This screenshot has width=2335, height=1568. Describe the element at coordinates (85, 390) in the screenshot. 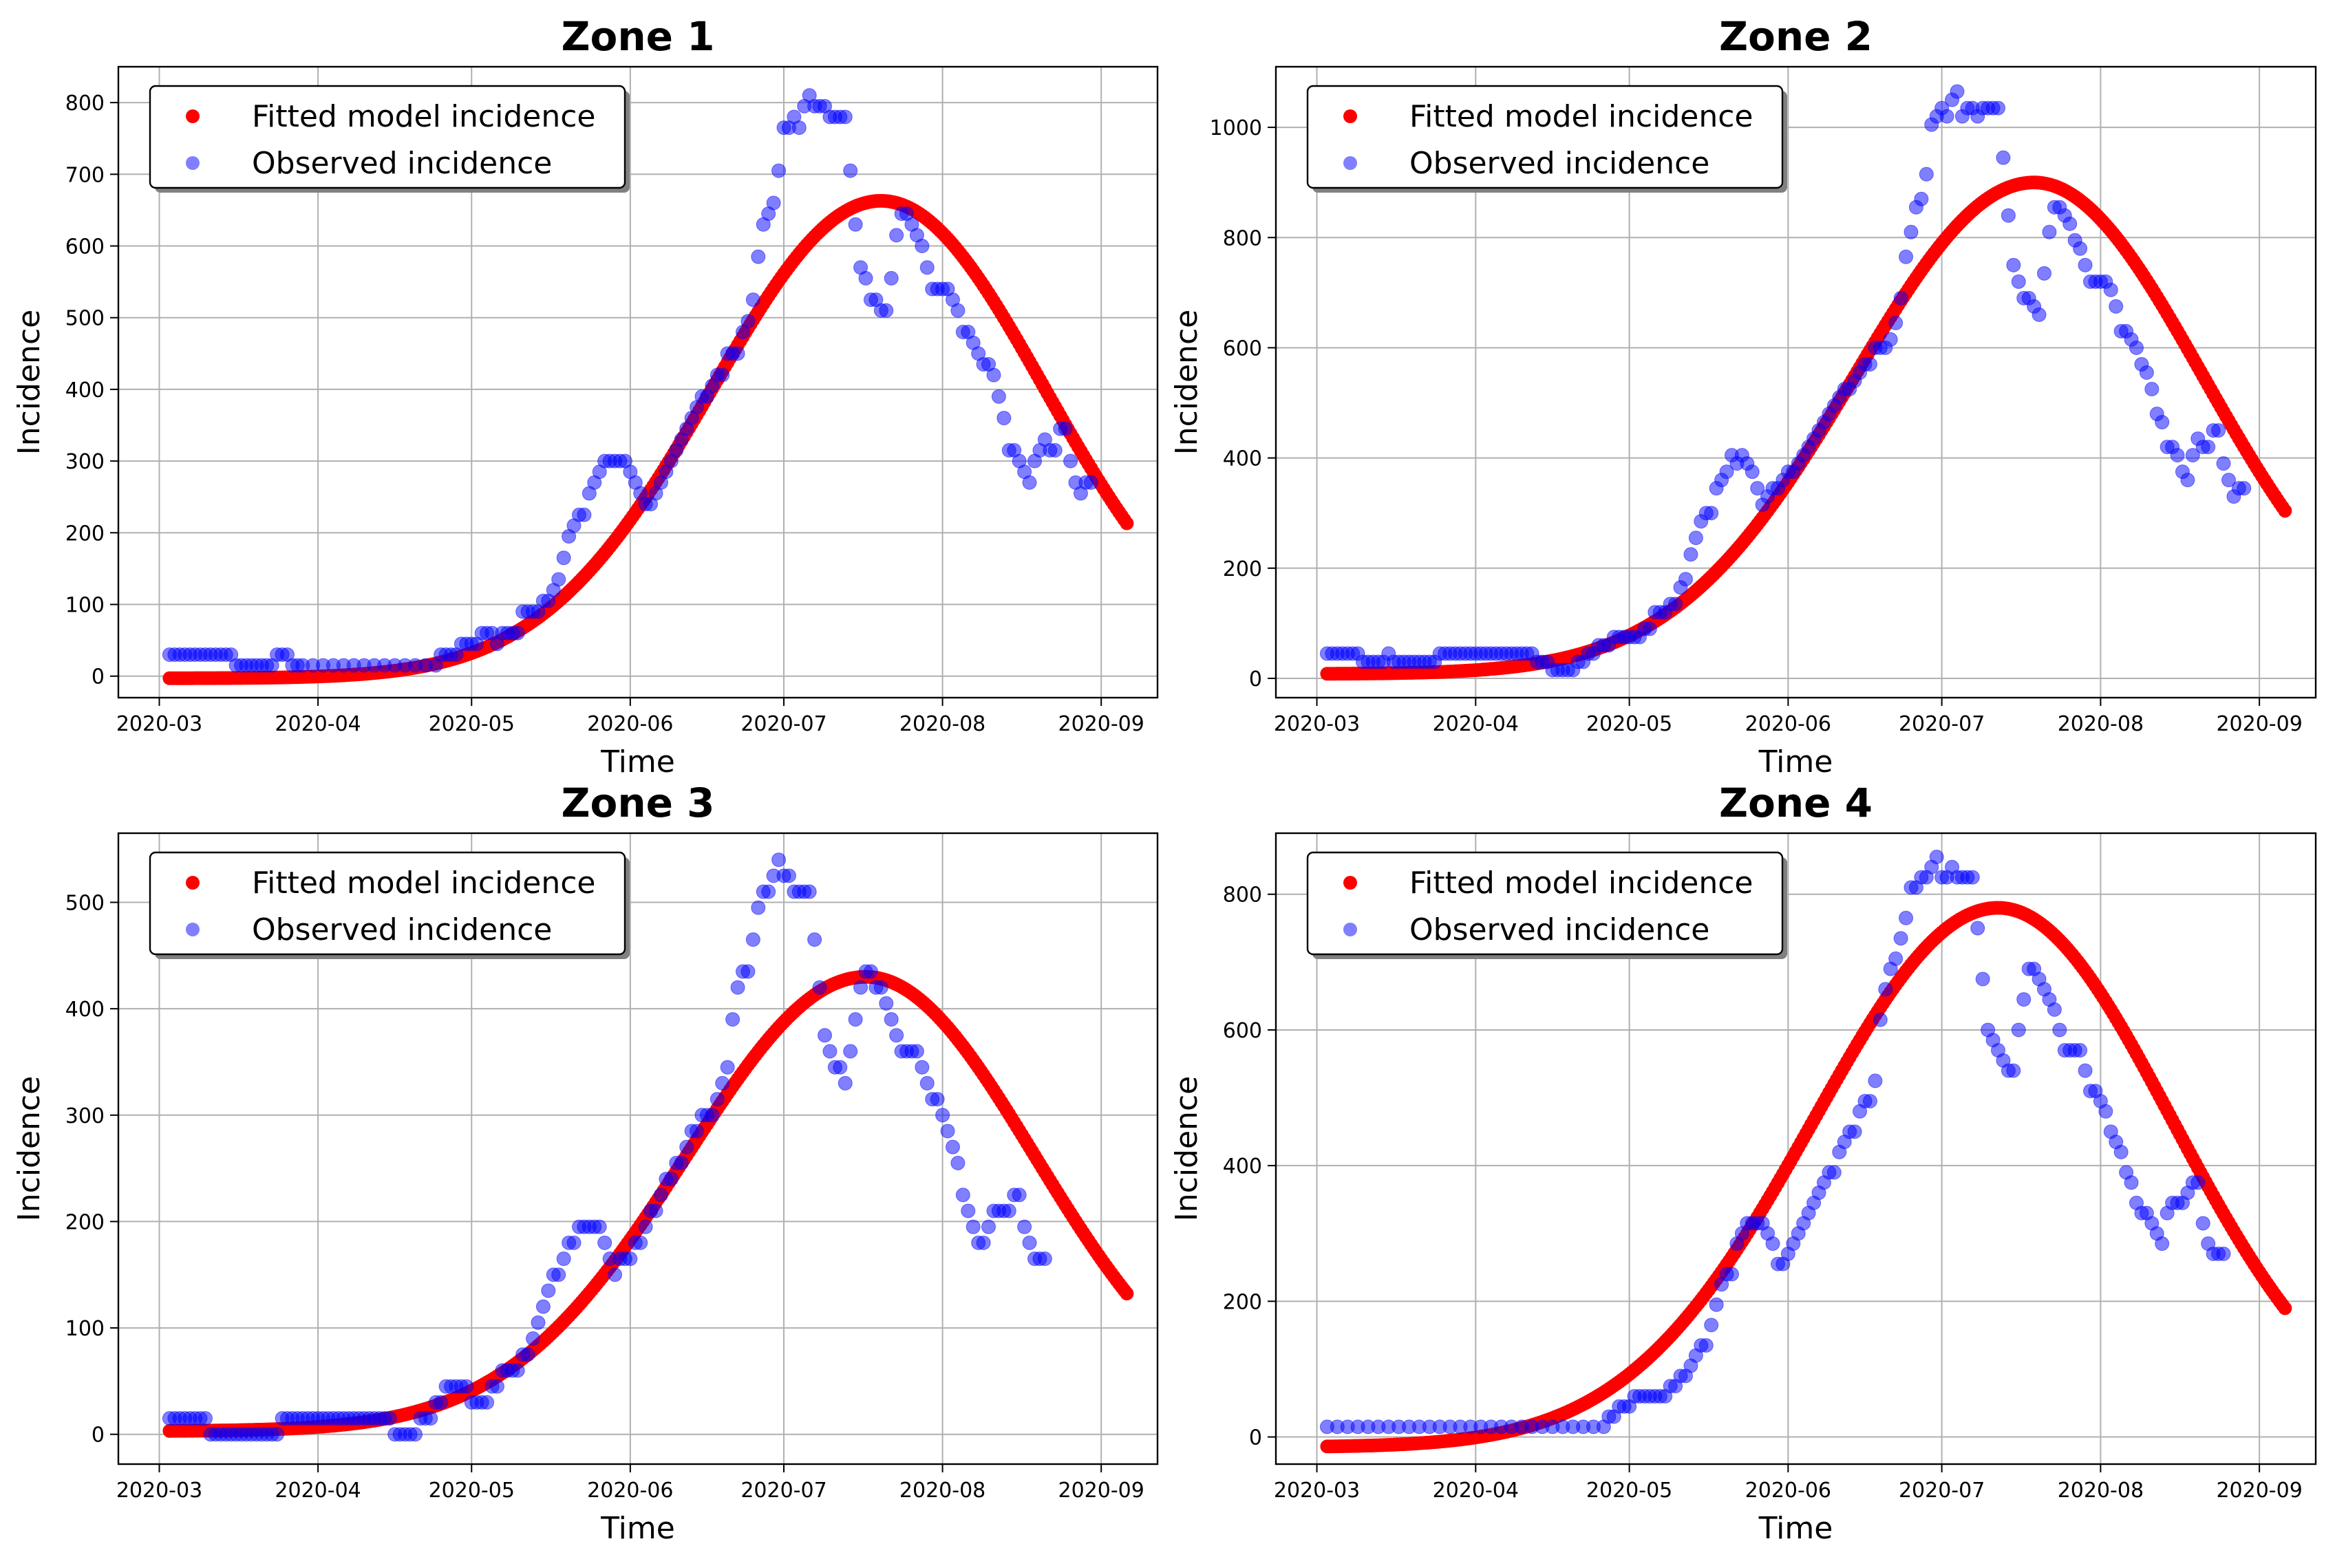

I see `y-tick-label: 400` at that location.